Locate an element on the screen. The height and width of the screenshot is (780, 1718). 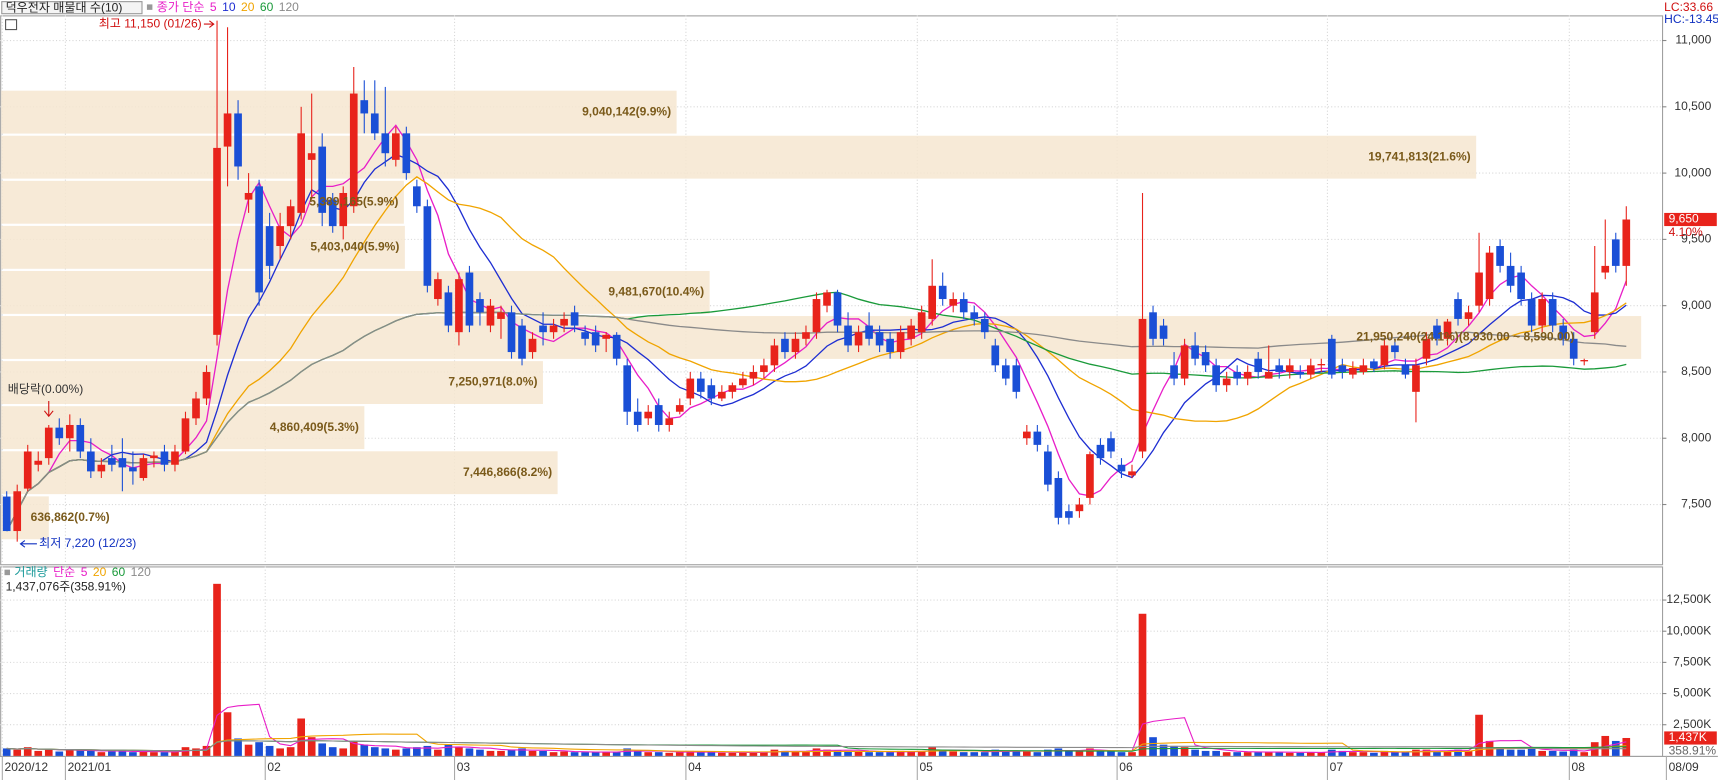
band-label: 5,403,040(5.9%) is located at coordinates (354, 247).